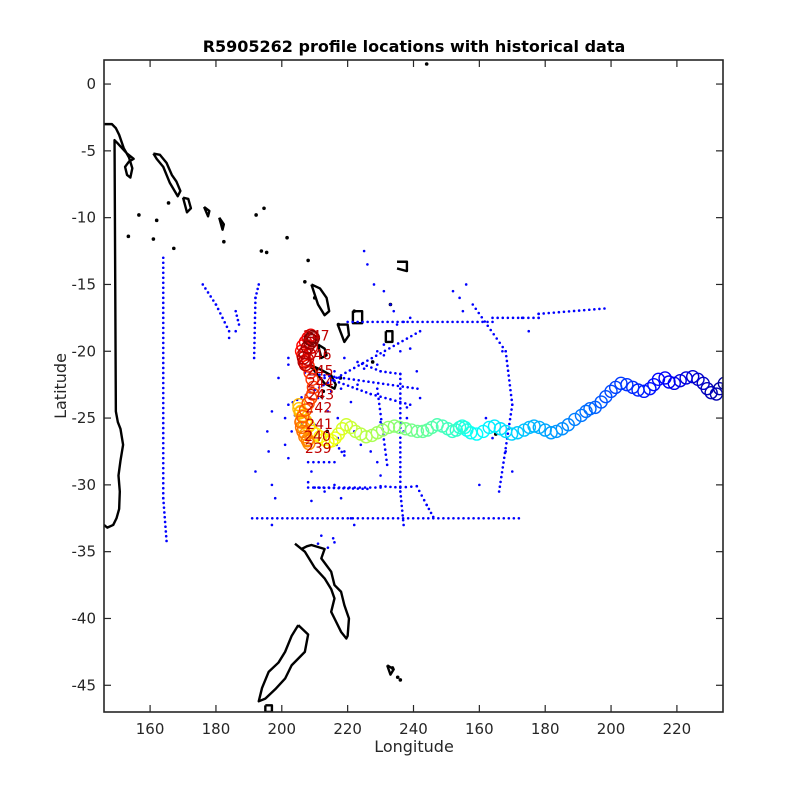 This screenshot has width=800, height=800. I want to click on y-axis-label: Latitude, so click(60, 386).